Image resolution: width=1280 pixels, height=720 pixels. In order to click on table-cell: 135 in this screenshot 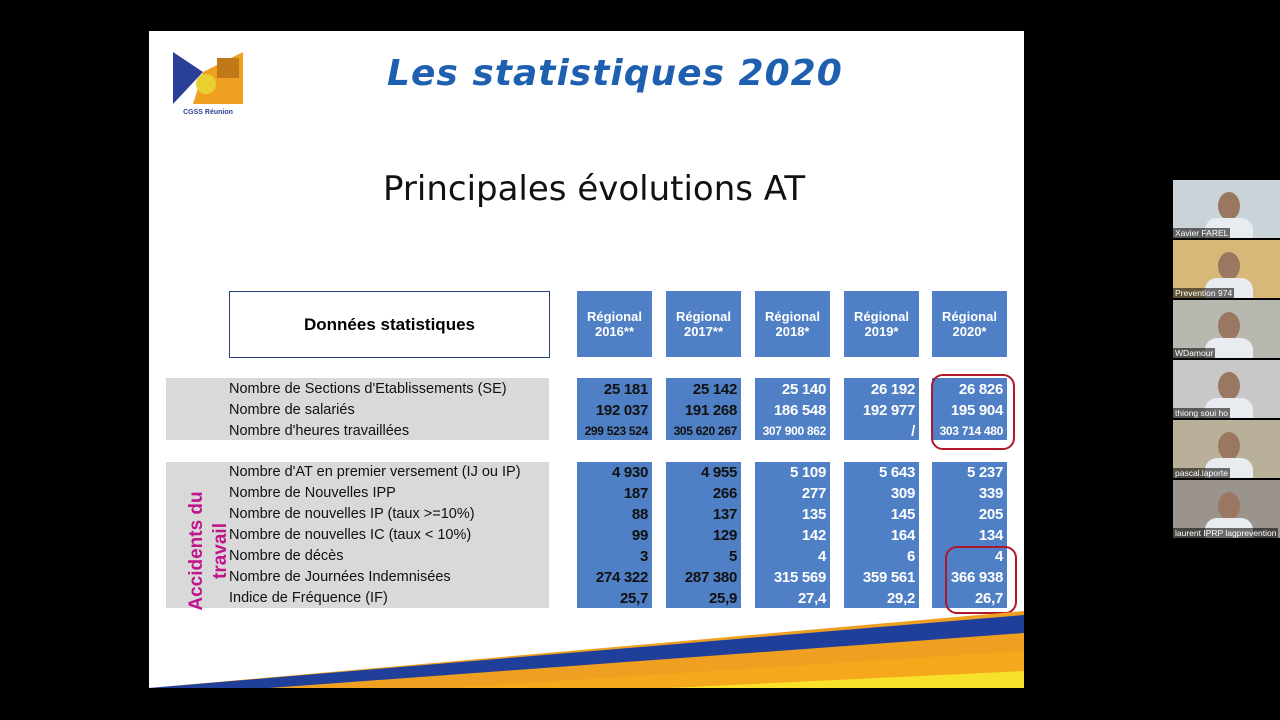, I will do `click(813, 514)`.